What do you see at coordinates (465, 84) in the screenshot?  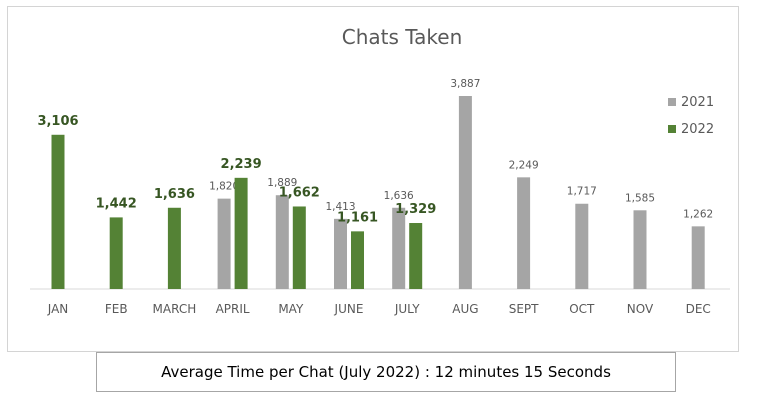 I see `data-label-2021-aug: 3,887` at bounding box center [465, 84].